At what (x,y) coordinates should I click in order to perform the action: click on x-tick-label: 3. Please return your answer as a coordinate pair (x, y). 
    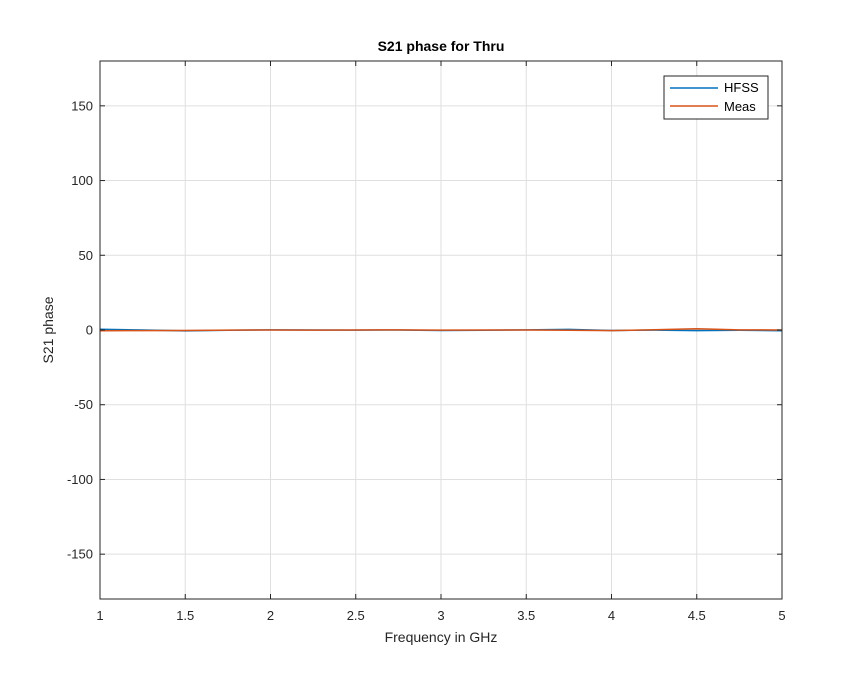
    Looking at the image, I should click on (440, 615).